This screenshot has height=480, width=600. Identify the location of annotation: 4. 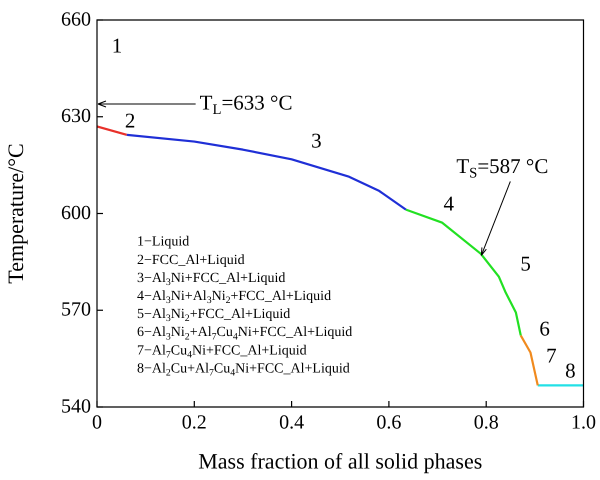
(448, 204).